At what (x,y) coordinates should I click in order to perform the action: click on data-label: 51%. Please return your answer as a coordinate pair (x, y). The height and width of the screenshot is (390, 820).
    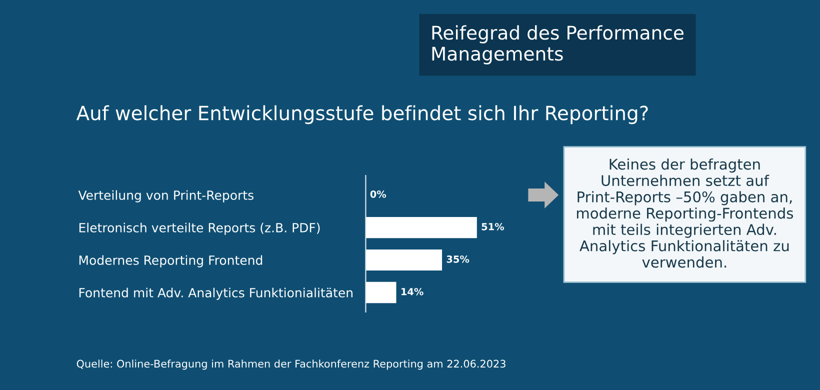
    Looking at the image, I should click on (493, 226).